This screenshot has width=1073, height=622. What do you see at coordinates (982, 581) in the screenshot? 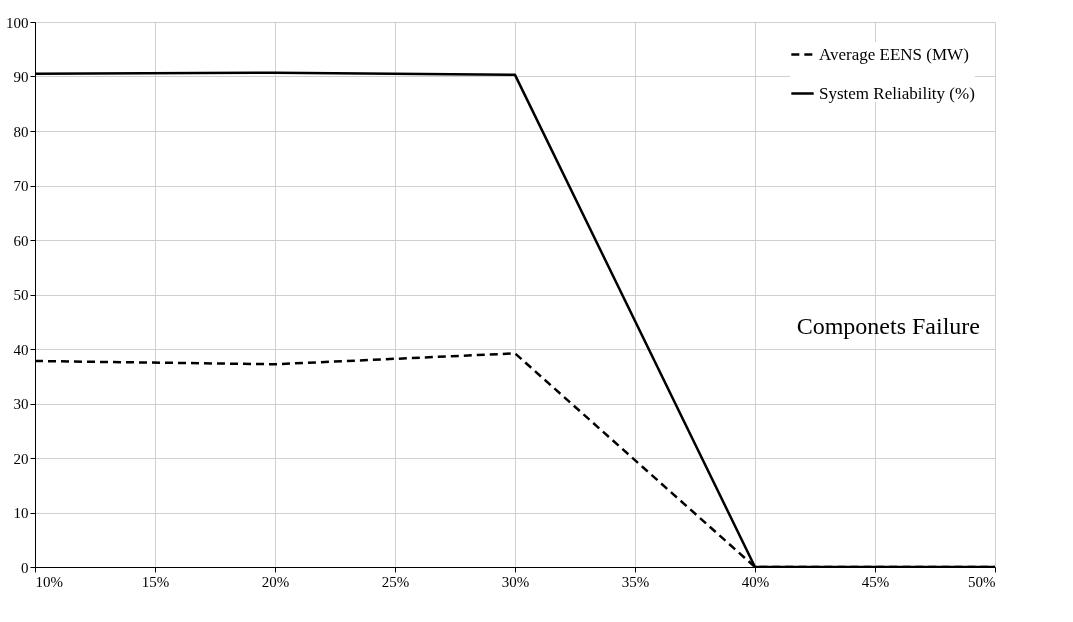
I see `x-tick-label: 50%` at bounding box center [982, 581].